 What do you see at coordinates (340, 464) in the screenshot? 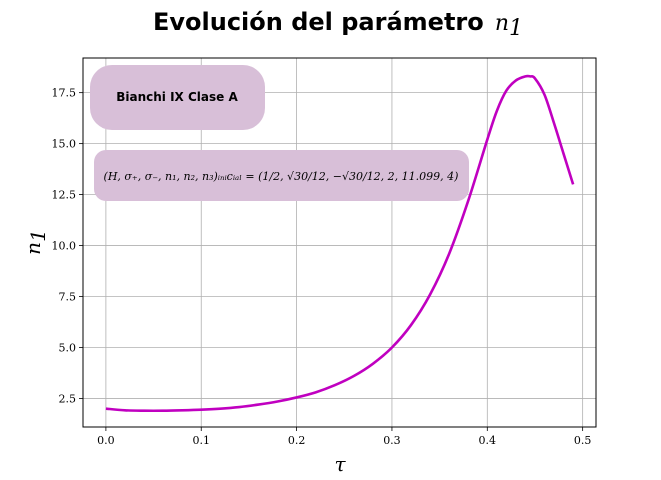
I see `x-axis-label: τ` at bounding box center [340, 464].